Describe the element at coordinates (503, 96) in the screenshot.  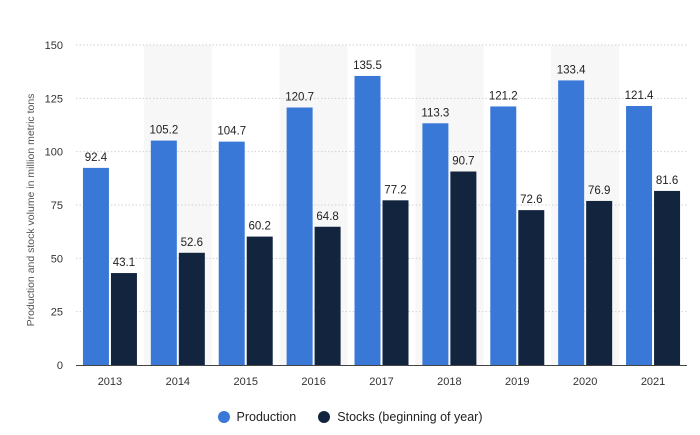
I see `data-label: 121.2` at that location.